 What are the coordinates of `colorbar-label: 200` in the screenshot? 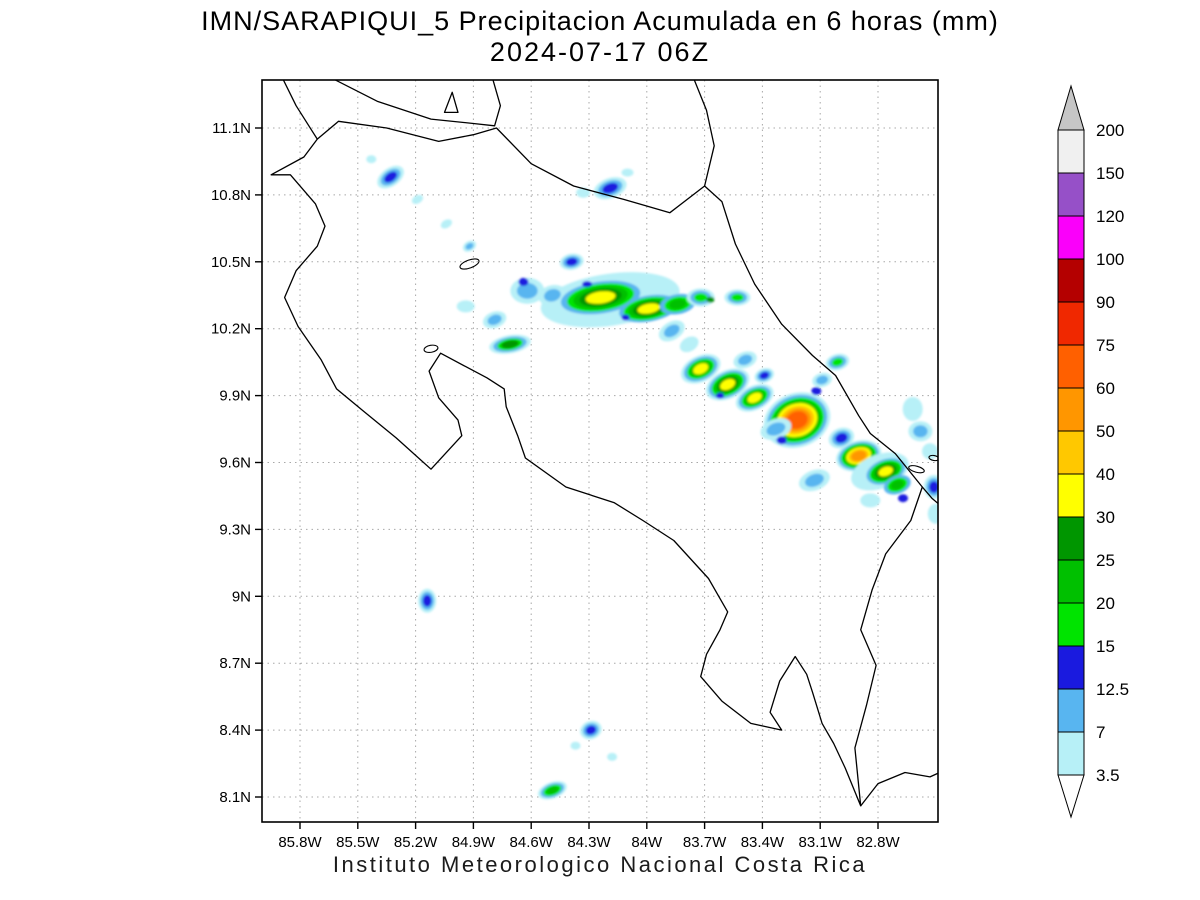 It's located at (1110, 130).